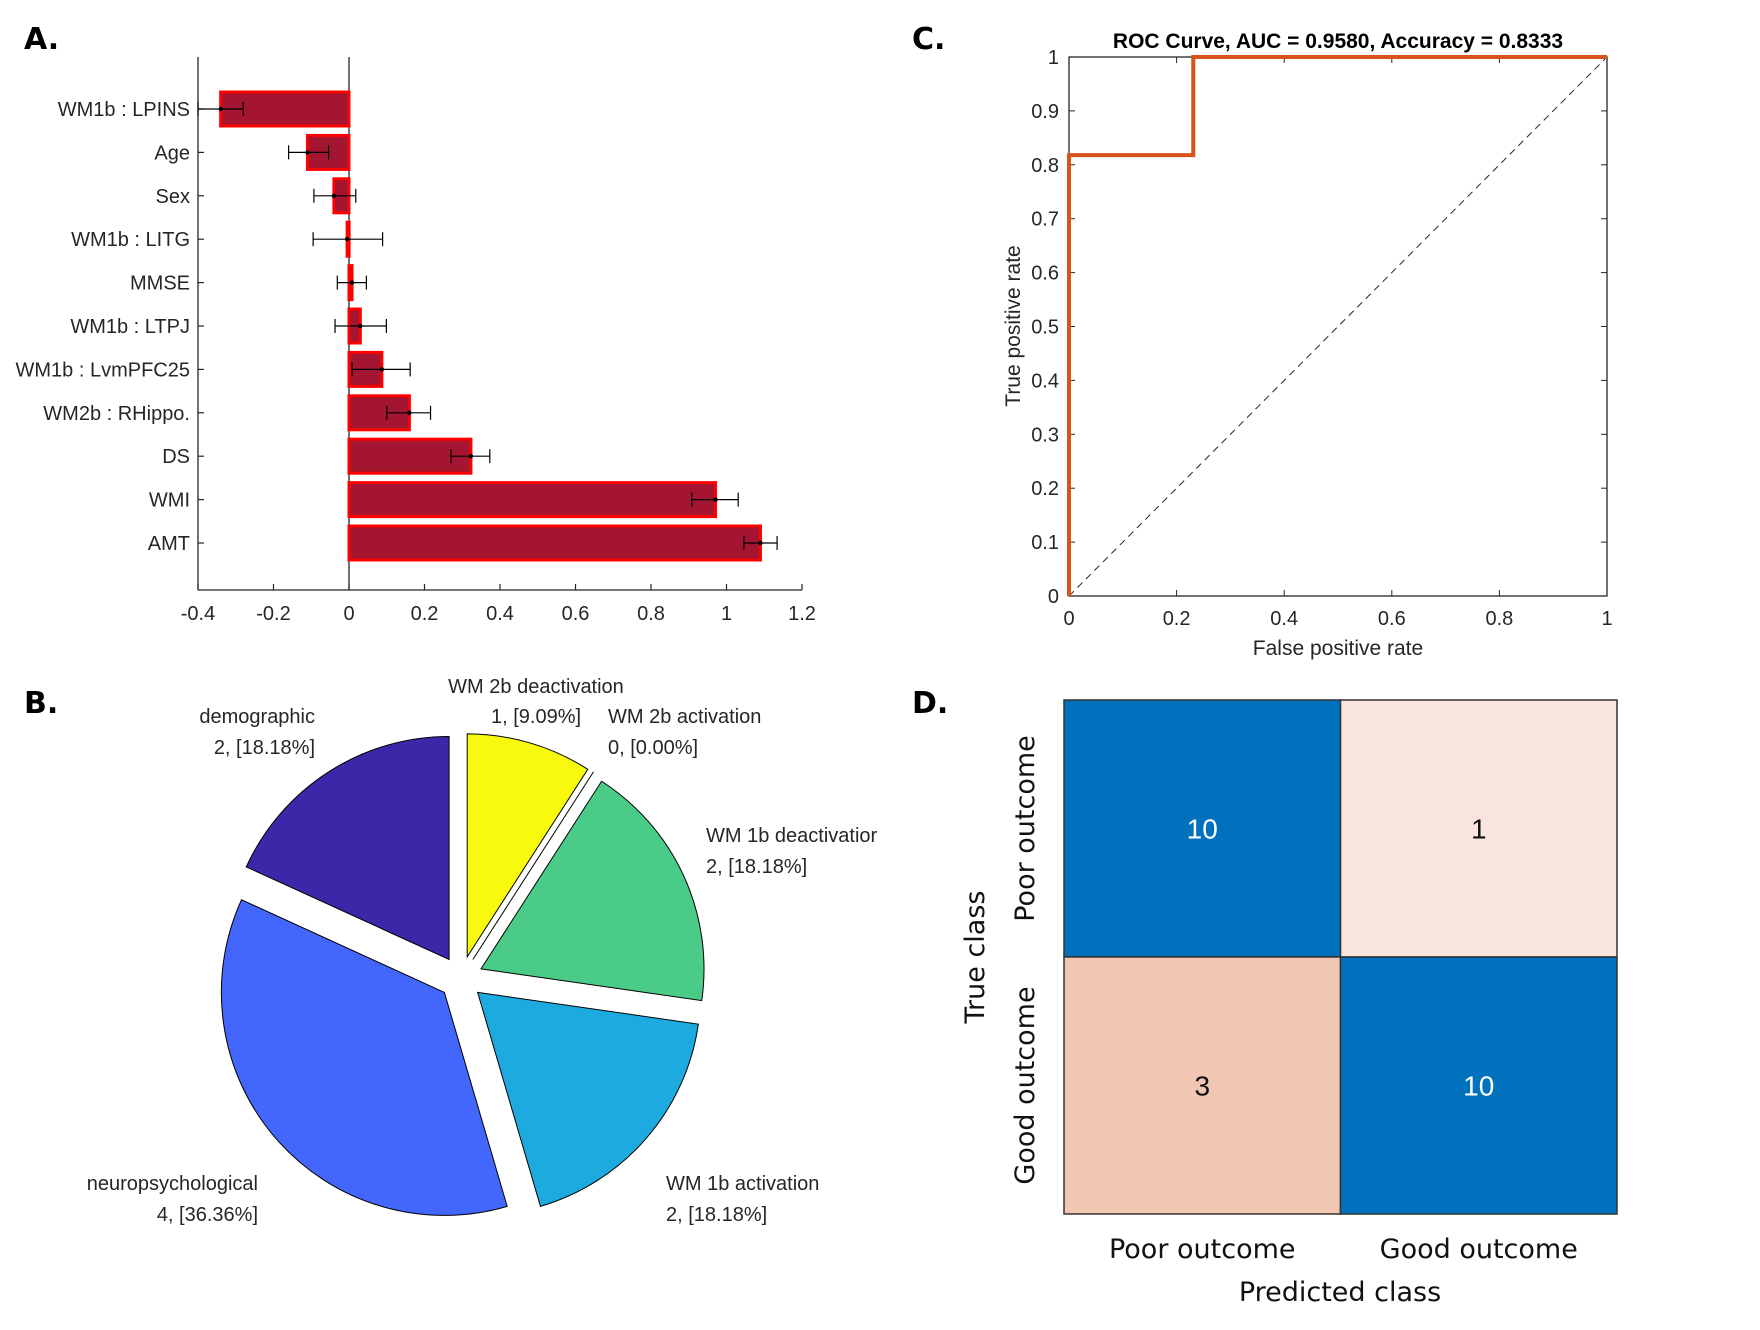 Image resolution: width=1760 pixels, height=1330 pixels. I want to click on cm-x-tick-label: Poor outcome, so click(1202, 1249).